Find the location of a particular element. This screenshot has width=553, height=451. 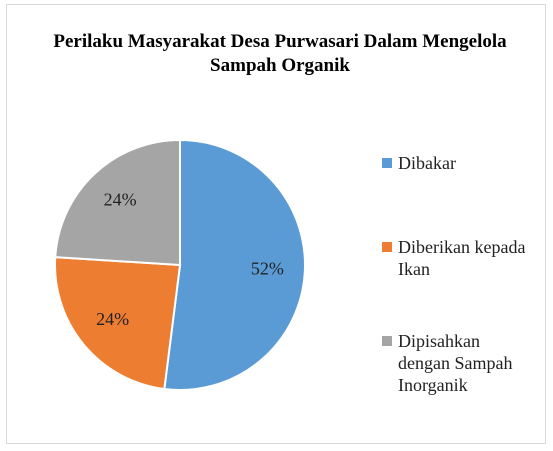

legend-label: Diberikan kepada Ikan is located at coordinates (462, 258).